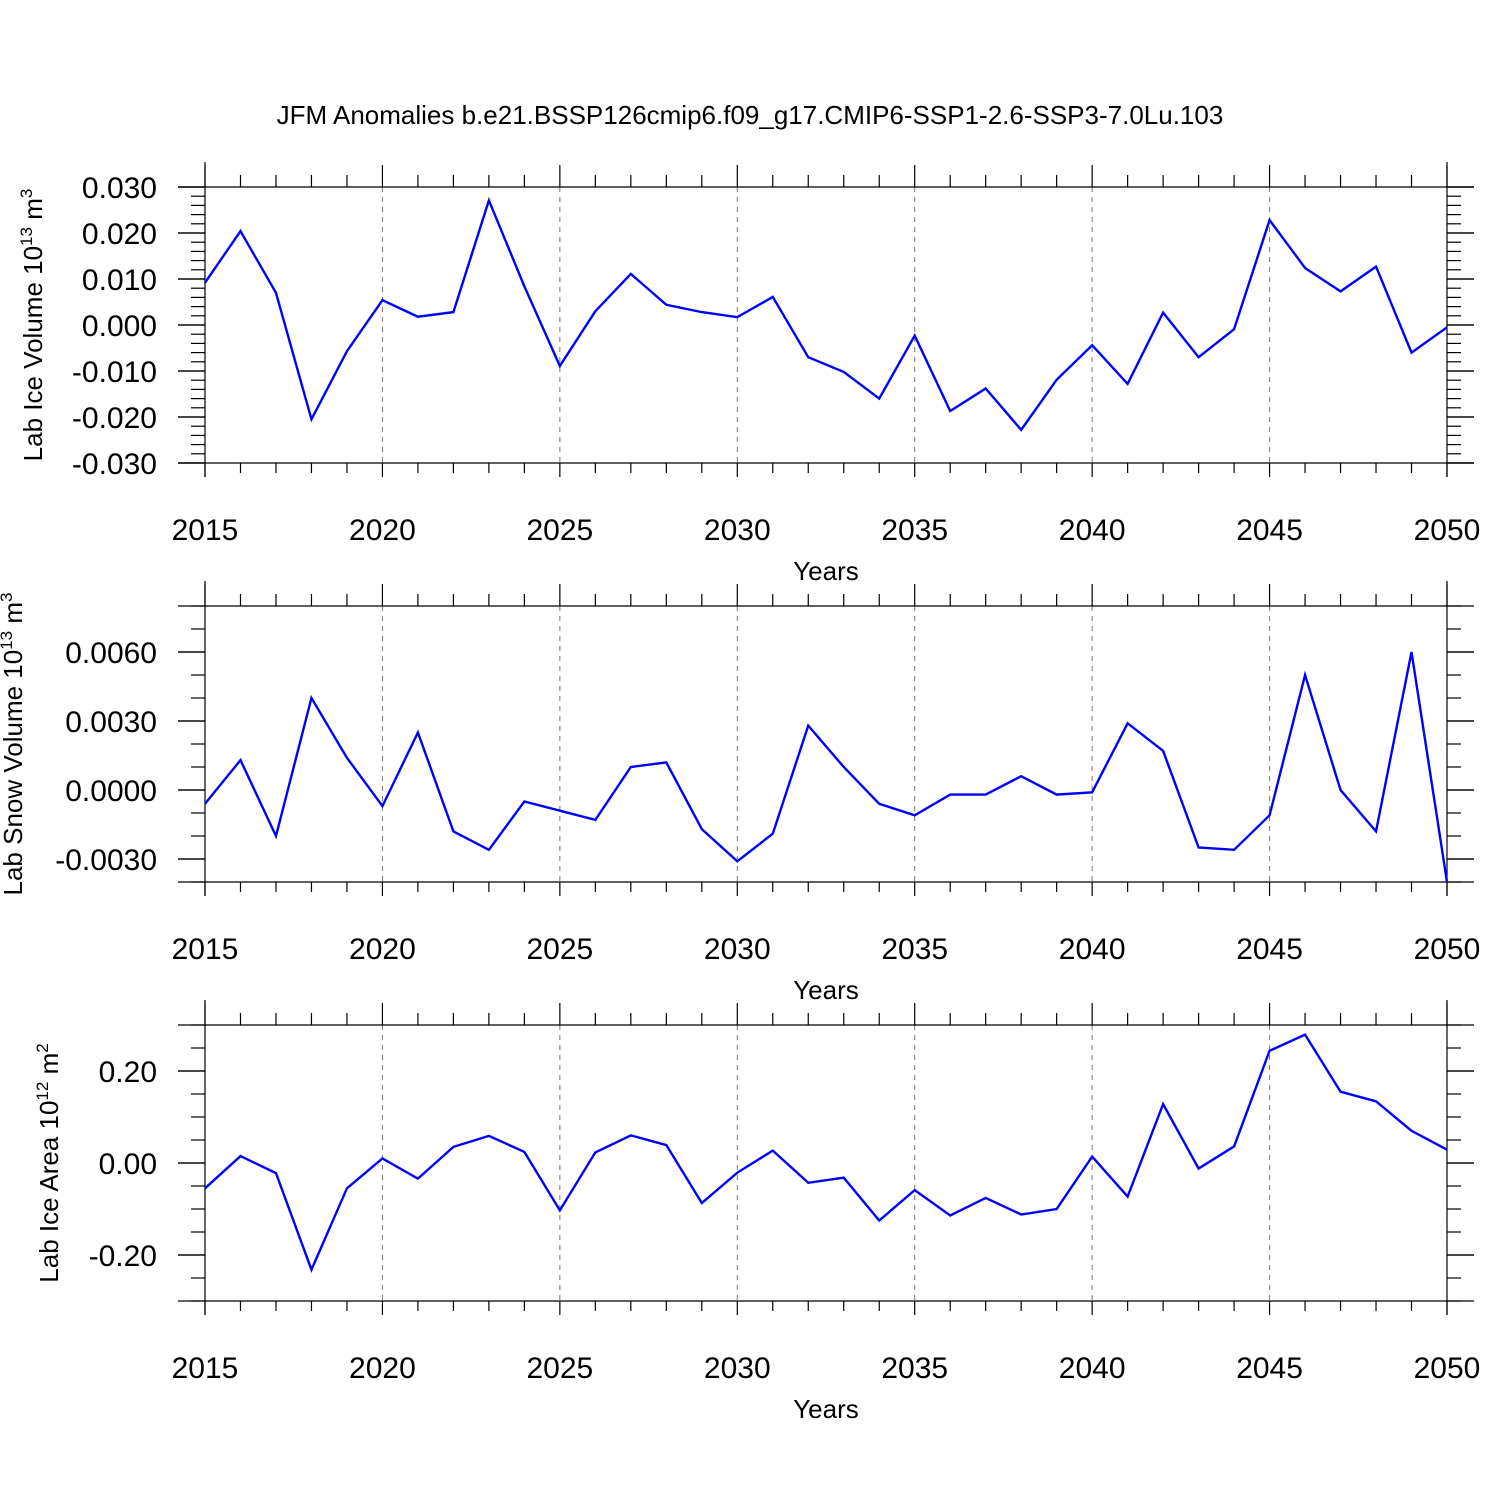 This screenshot has height=1500, width=1500. Describe the element at coordinates (826, 314) in the screenshot. I see `series-line-lab-ice-volume` at that location.